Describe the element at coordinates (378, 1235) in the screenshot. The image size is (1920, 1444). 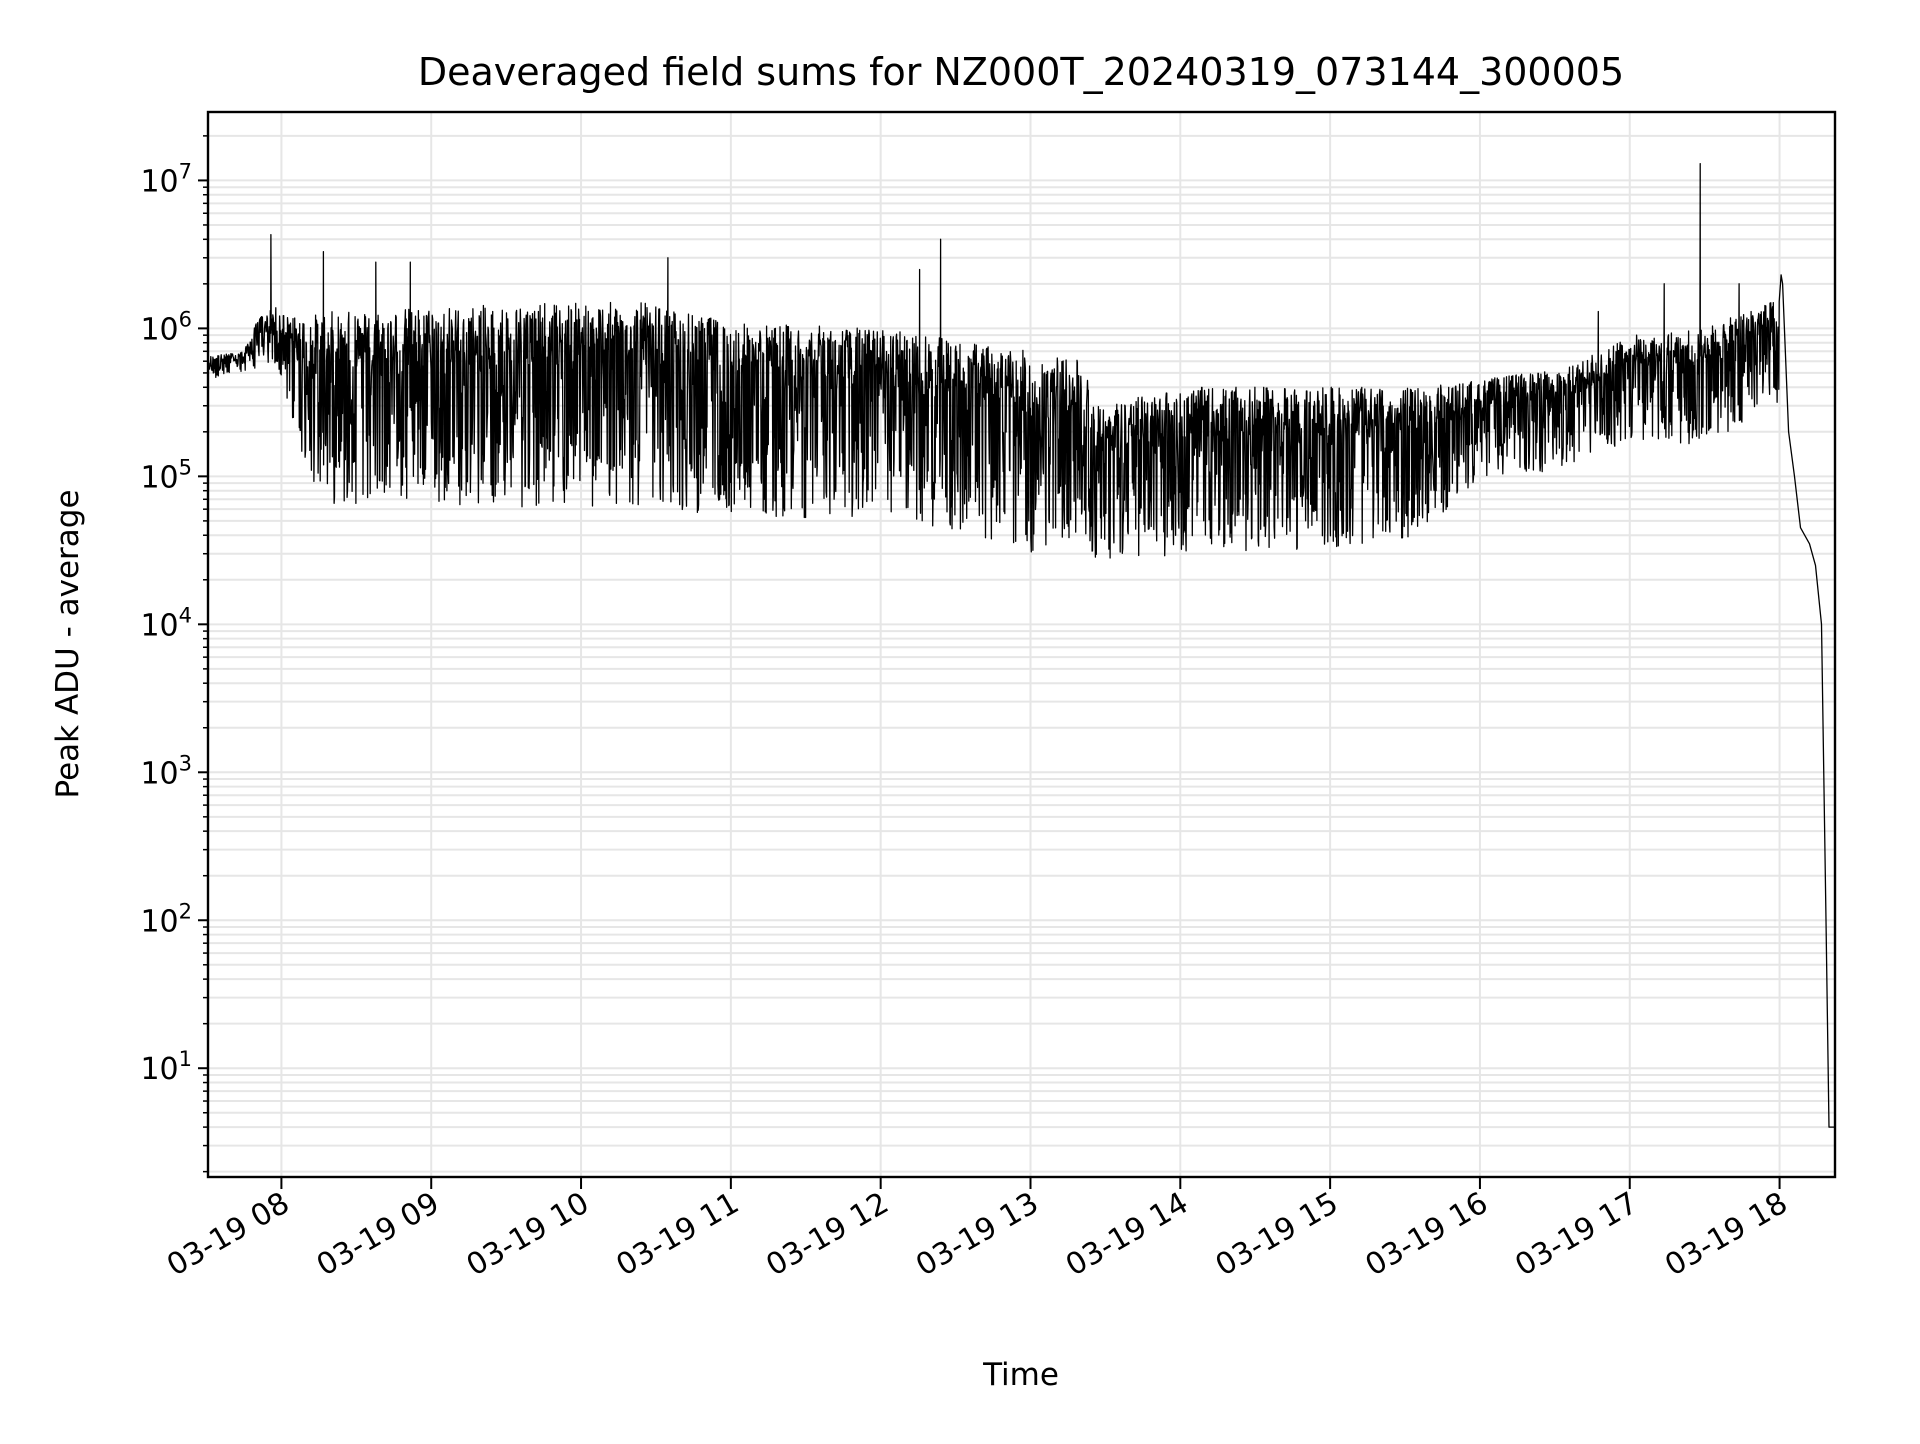
I see `x-tick-label: 03-19 09` at that location.